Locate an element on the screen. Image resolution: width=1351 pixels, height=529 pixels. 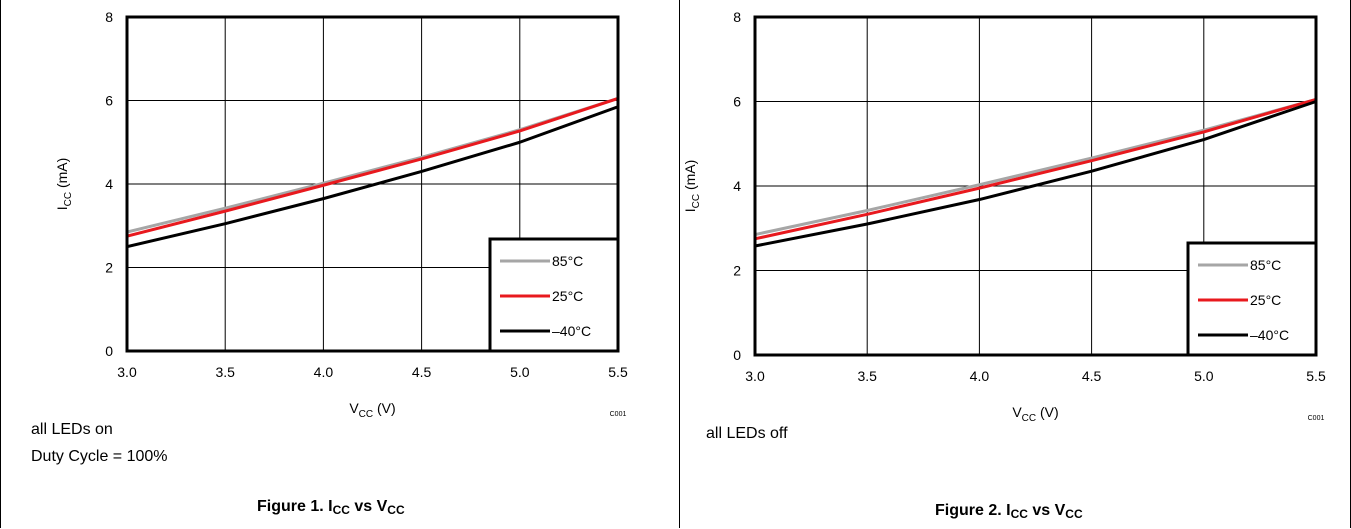
figure-2-caption: Figure 2. ICC vs VCC is located at coordinates (1009, 511).